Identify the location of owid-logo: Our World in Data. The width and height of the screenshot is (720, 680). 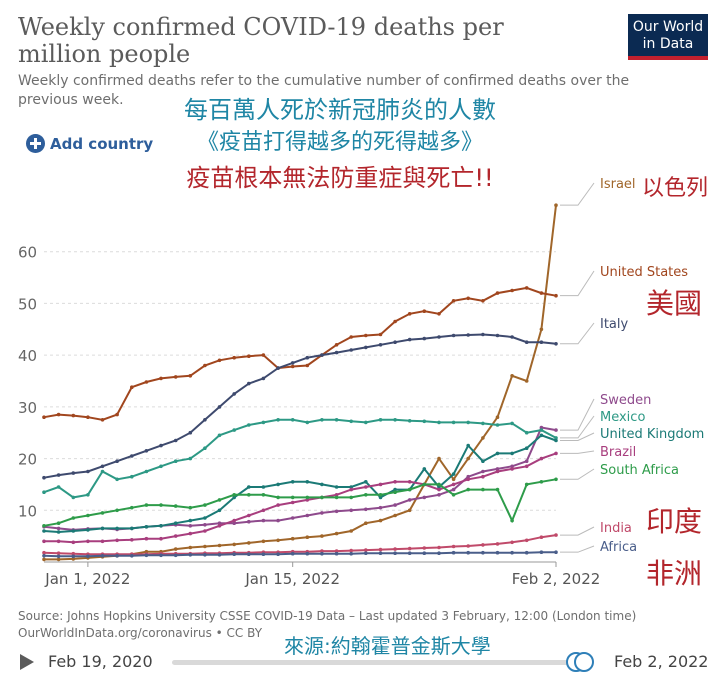
(668, 37).